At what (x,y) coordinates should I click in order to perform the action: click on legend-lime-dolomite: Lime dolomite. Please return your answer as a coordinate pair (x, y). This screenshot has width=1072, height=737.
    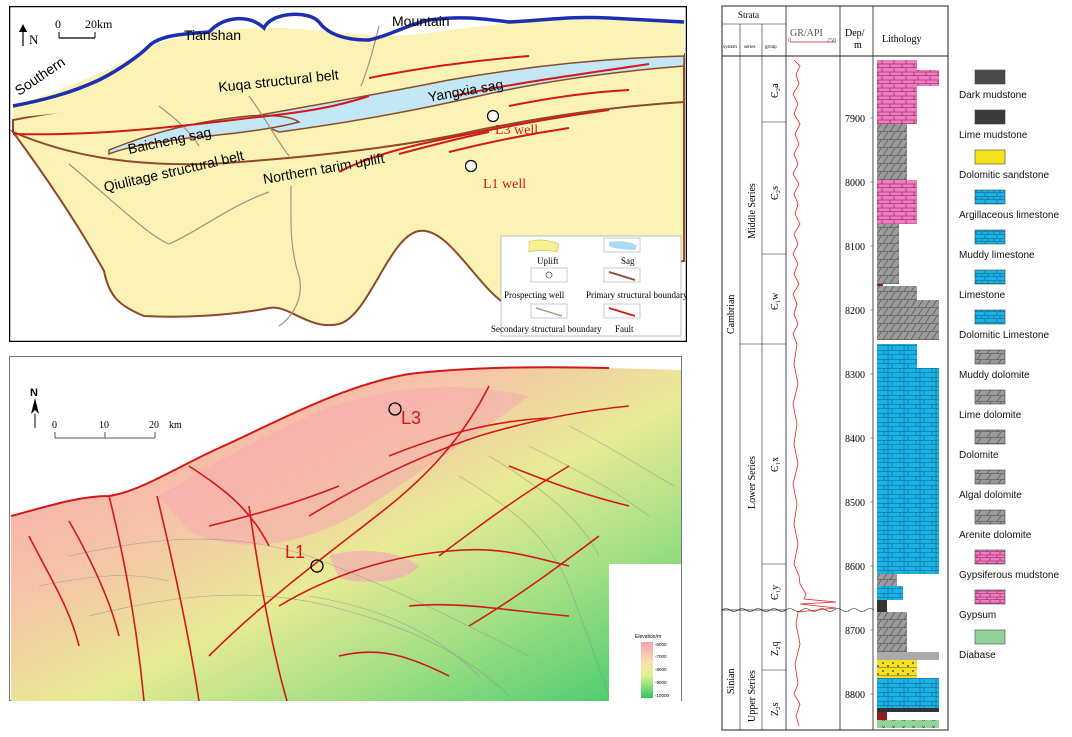
    Looking at the image, I should click on (990, 415).